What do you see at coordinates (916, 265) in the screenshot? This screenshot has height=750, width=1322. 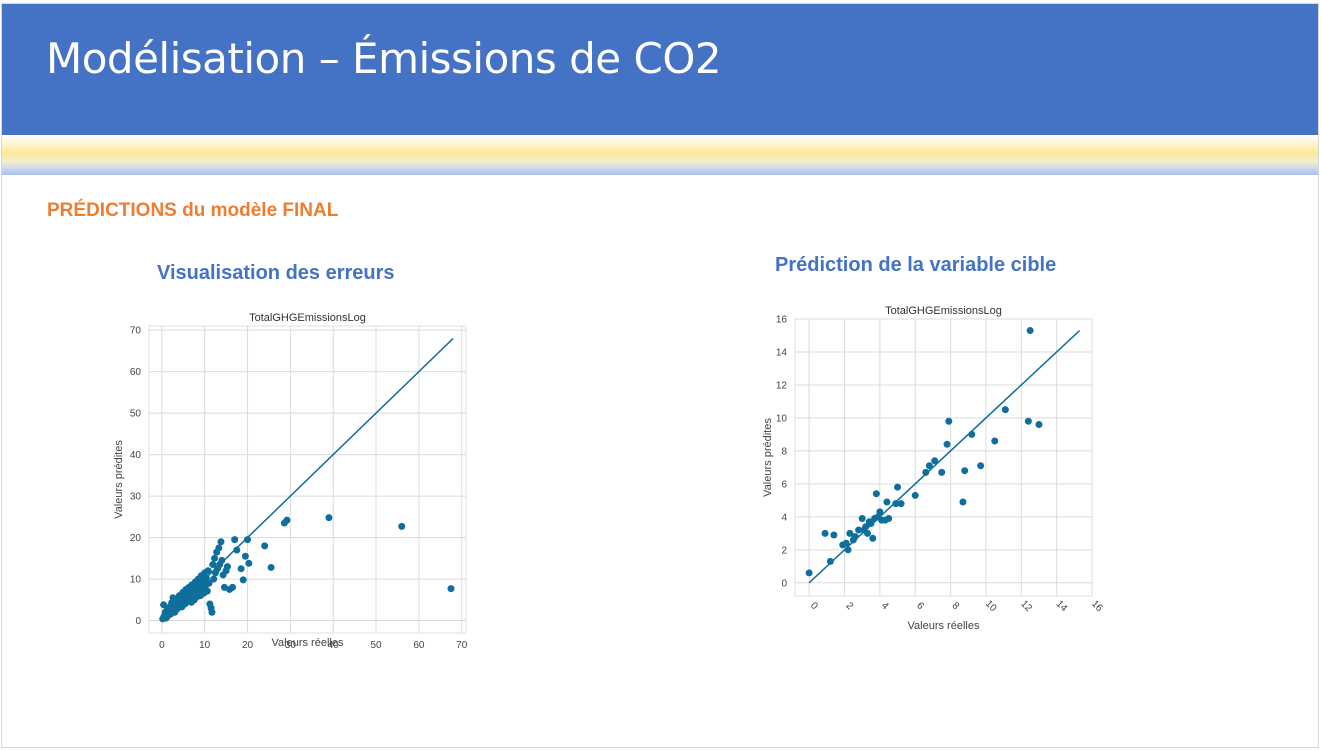 I see `right-chart-heading: Prédiction de la variable cible` at bounding box center [916, 265].